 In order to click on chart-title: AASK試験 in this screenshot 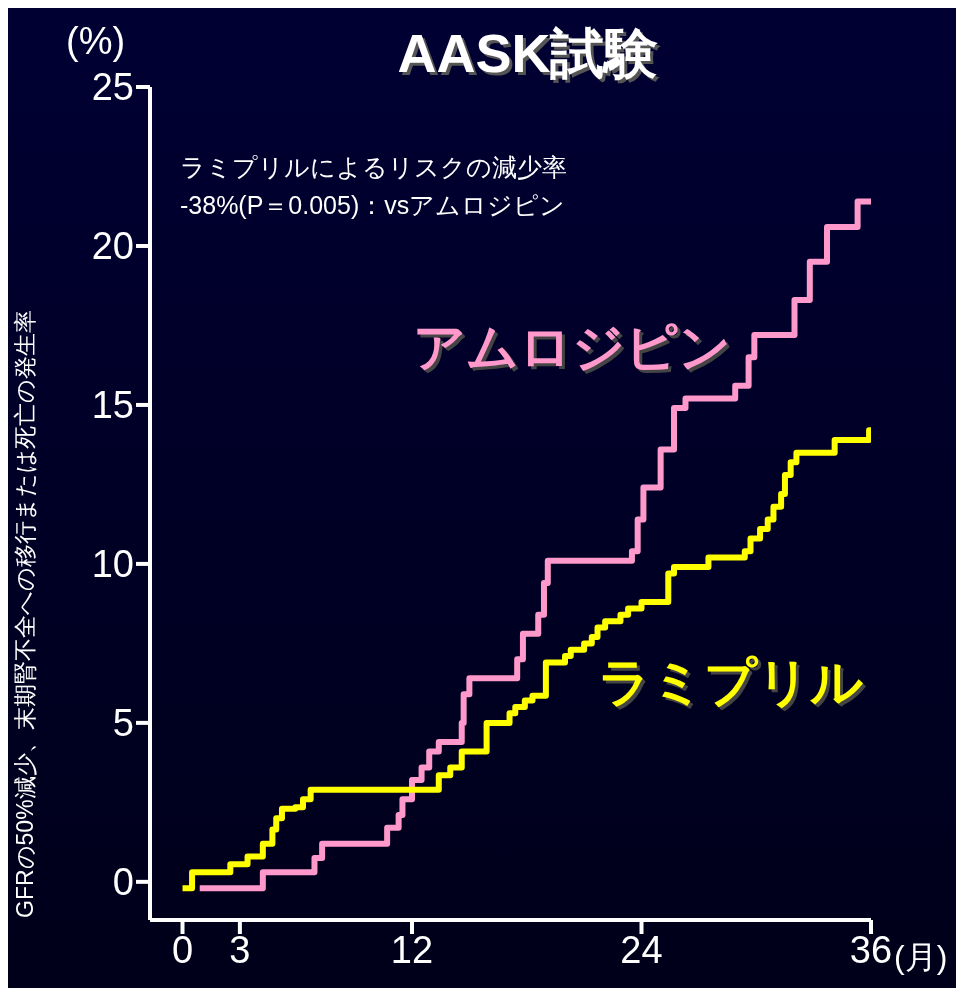, I will do `click(528, 53)`.